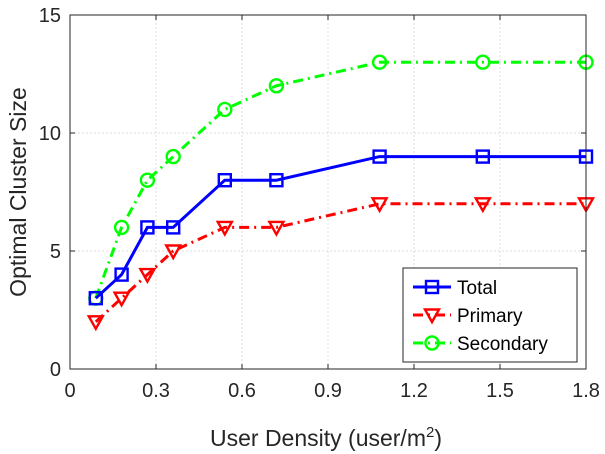  Describe the element at coordinates (438, 438) in the screenshot. I see `x-axis-title-suffix: )` at that location.